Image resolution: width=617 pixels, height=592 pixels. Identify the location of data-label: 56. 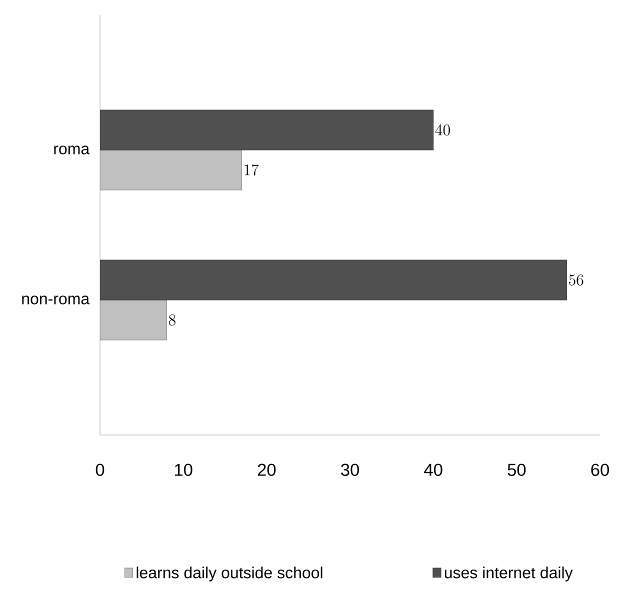
(576, 280).